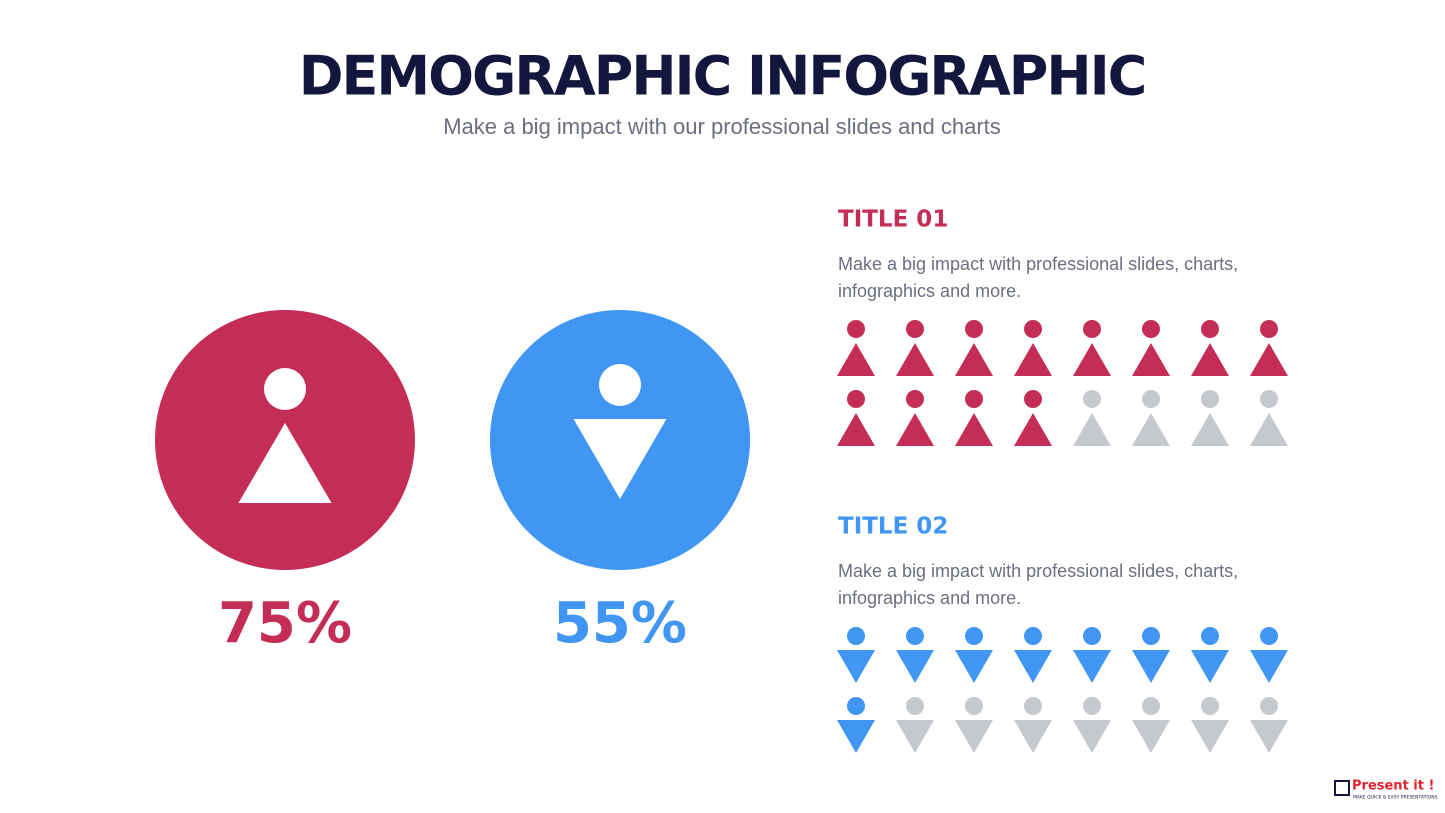 This screenshot has height=813, width=1445. Describe the element at coordinates (1393, 786) in the screenshot. I see `logo-name: Present it !` at that location.